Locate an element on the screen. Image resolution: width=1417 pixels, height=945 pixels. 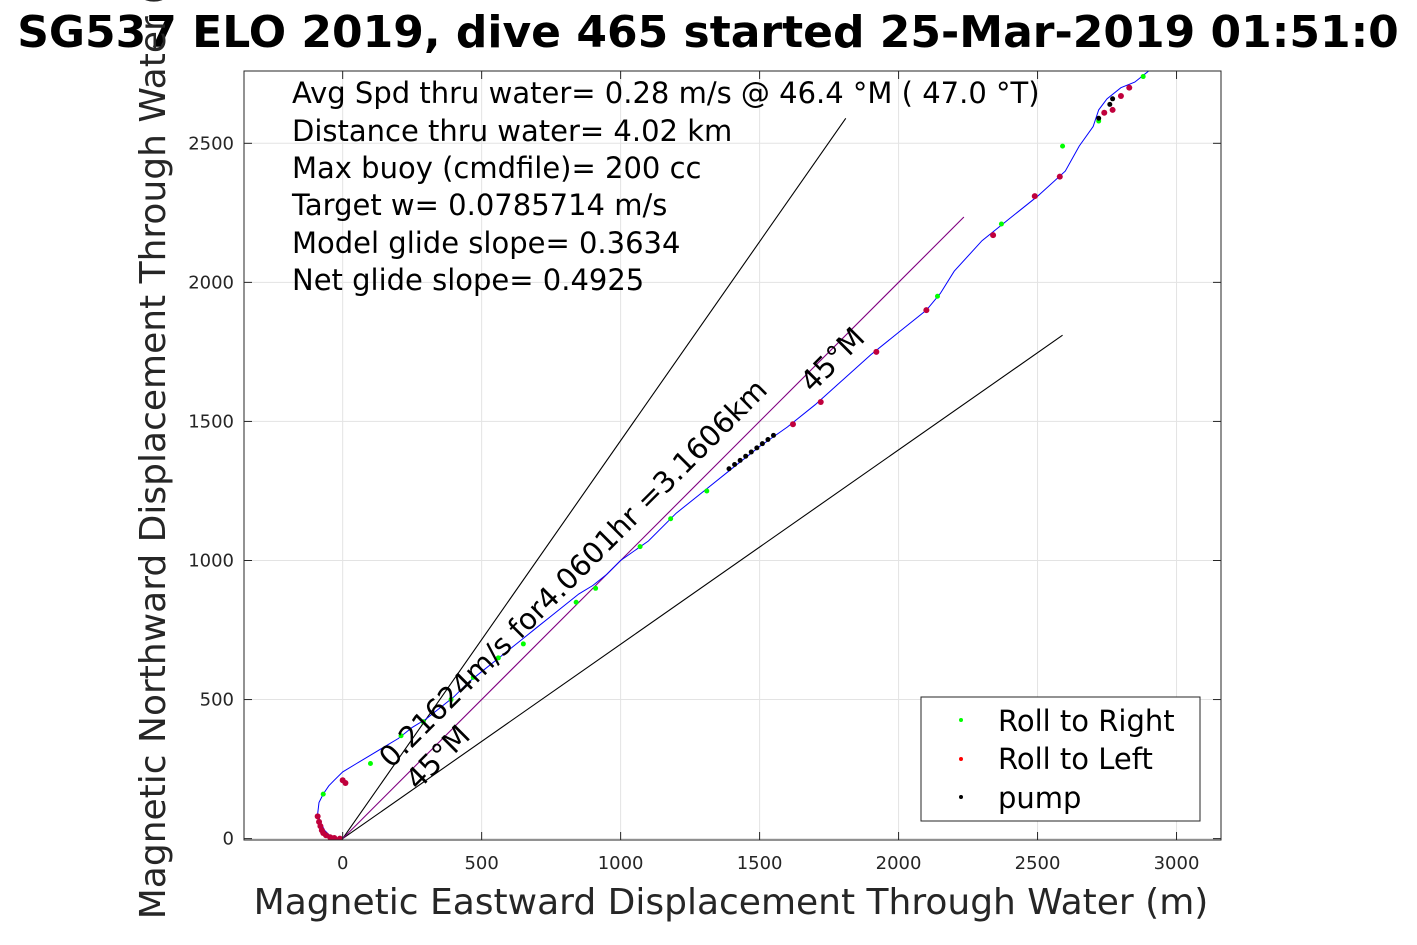
legend-label-roll-left: Roll to Left is located at coordinates (1075, 759).